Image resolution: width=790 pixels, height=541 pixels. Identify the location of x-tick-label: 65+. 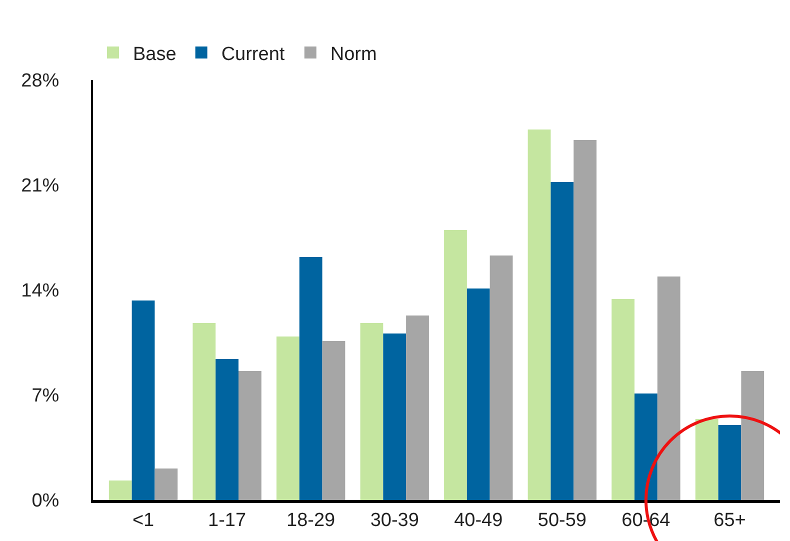
(730, 520).